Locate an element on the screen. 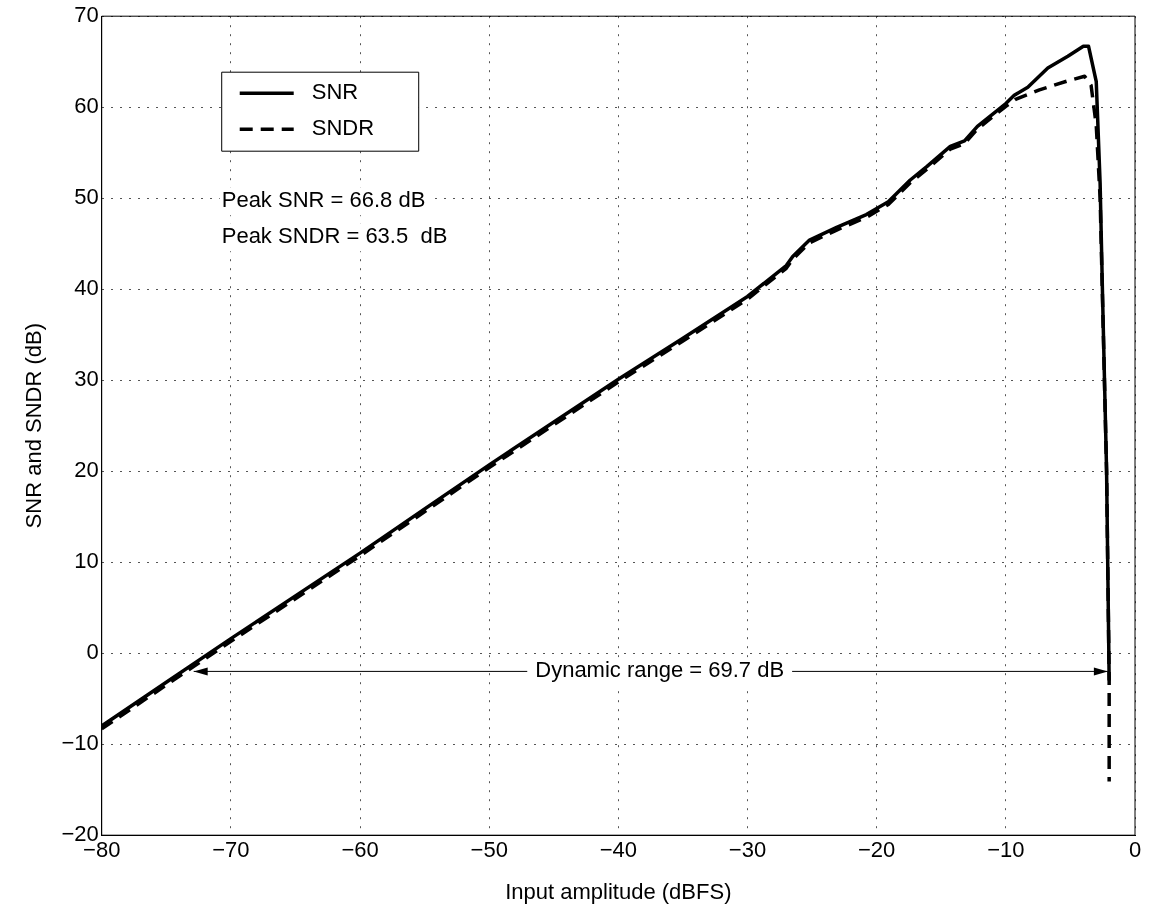 The height and width of the screenshot is (922, 1159). x-tick-label: −40 is located at coordinates (618, 850).